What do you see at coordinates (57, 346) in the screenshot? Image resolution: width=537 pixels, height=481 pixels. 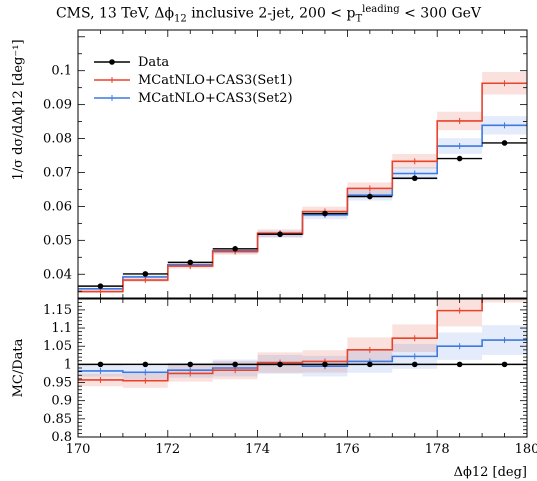 I see `y-tick-label: 1.05` at bounding box center [57, 346].